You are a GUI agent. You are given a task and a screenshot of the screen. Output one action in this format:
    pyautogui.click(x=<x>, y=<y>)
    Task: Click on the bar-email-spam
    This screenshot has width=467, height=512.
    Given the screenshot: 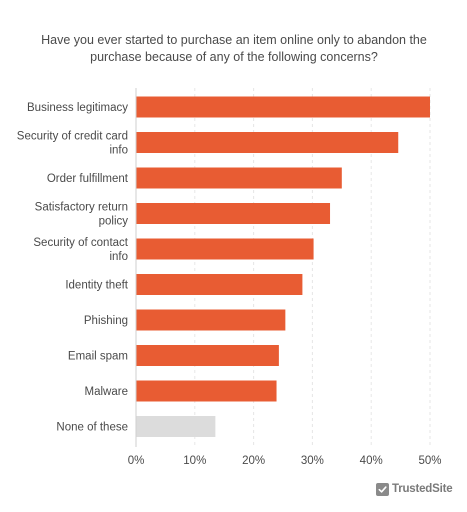 What is the action you would take?
    pyautogui.click(x=207, y=355)
    